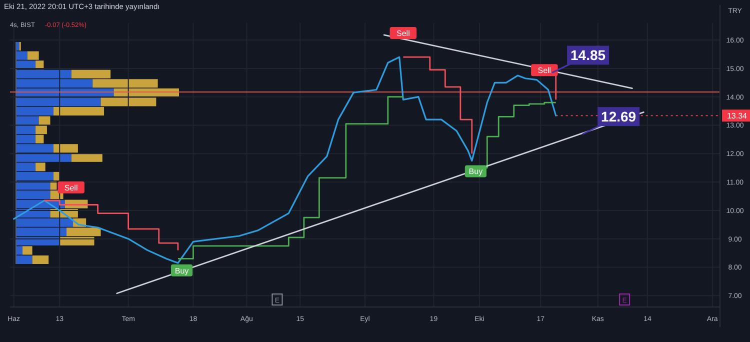 This screenshot has height=342, width=750. I want to click on annotation: 14.85, so click(588, 55).